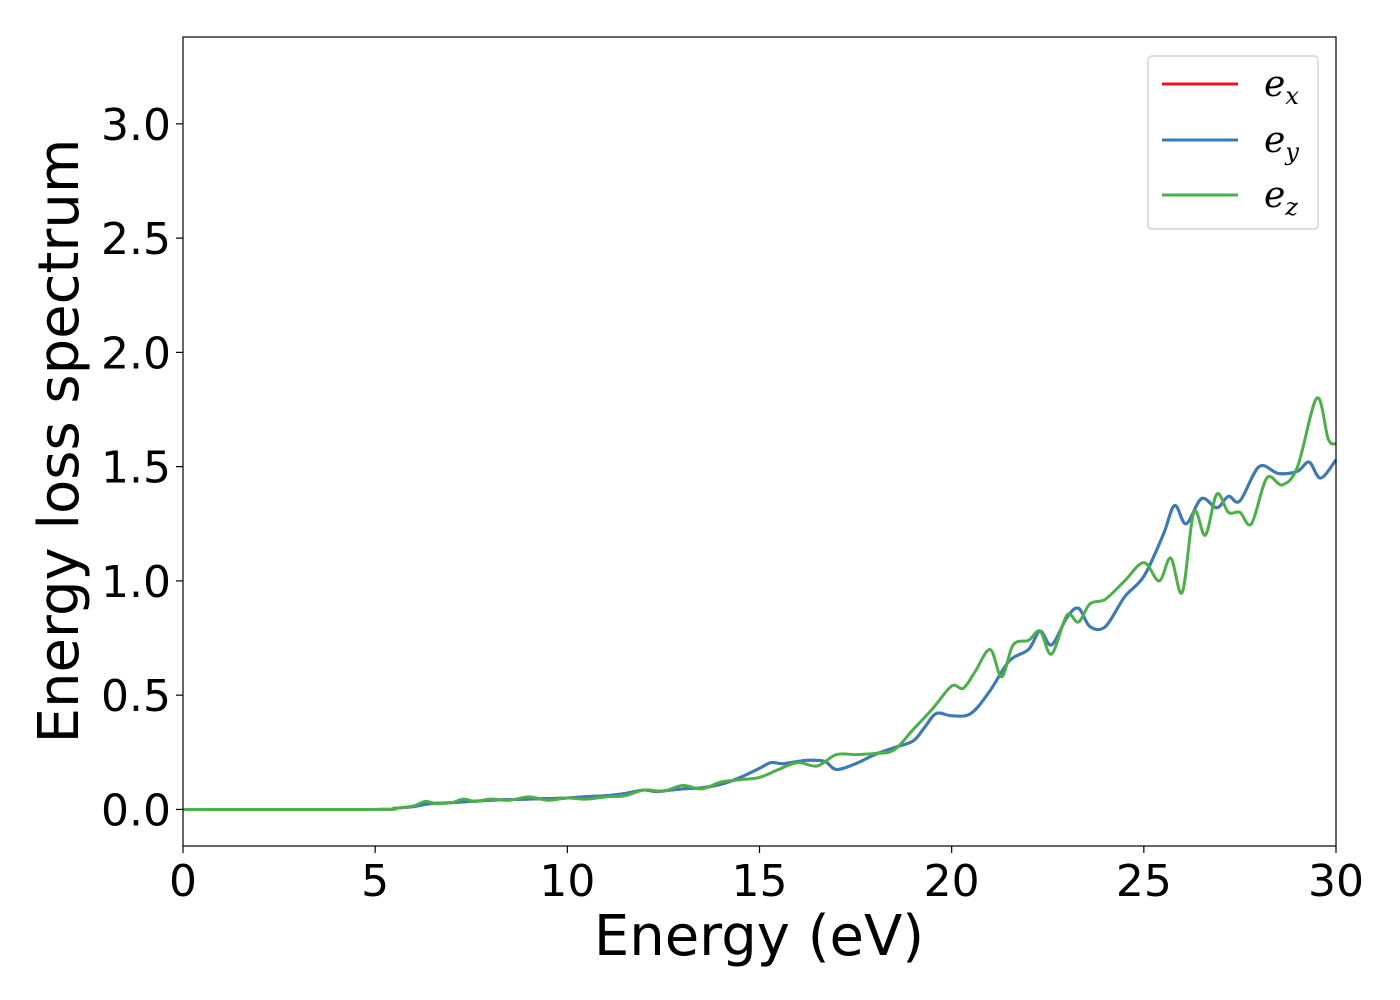  I want to click on y-tick-label: 1.0, so click(136, 582).